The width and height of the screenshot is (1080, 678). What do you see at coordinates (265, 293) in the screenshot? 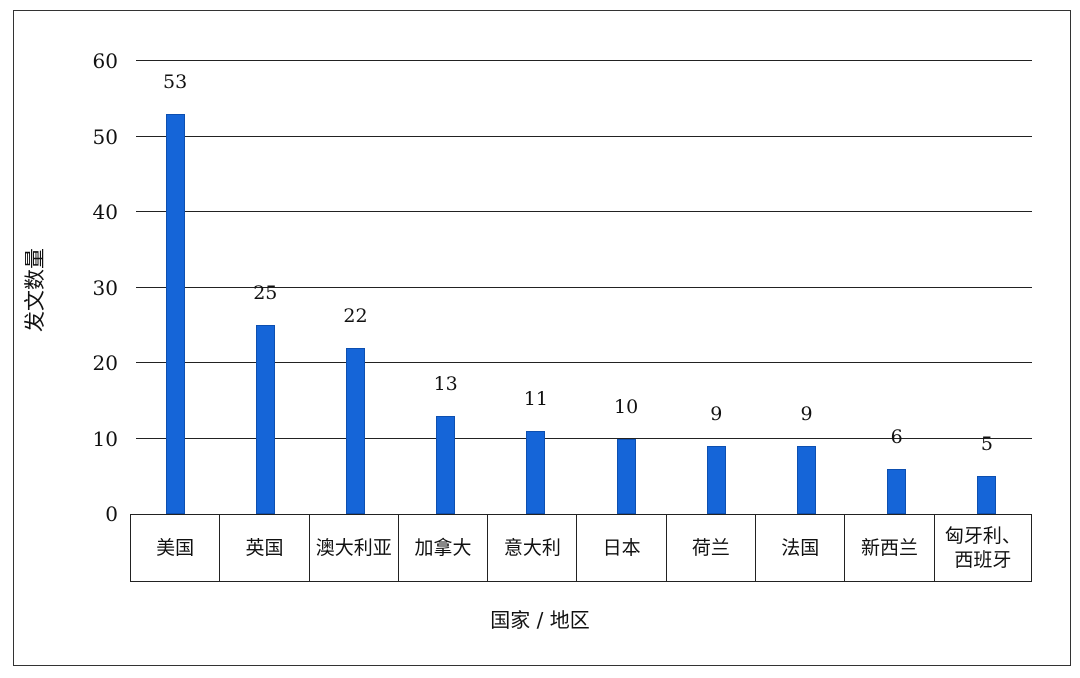
I see `bar-value-label: 25` at bounding box center [265, 293].